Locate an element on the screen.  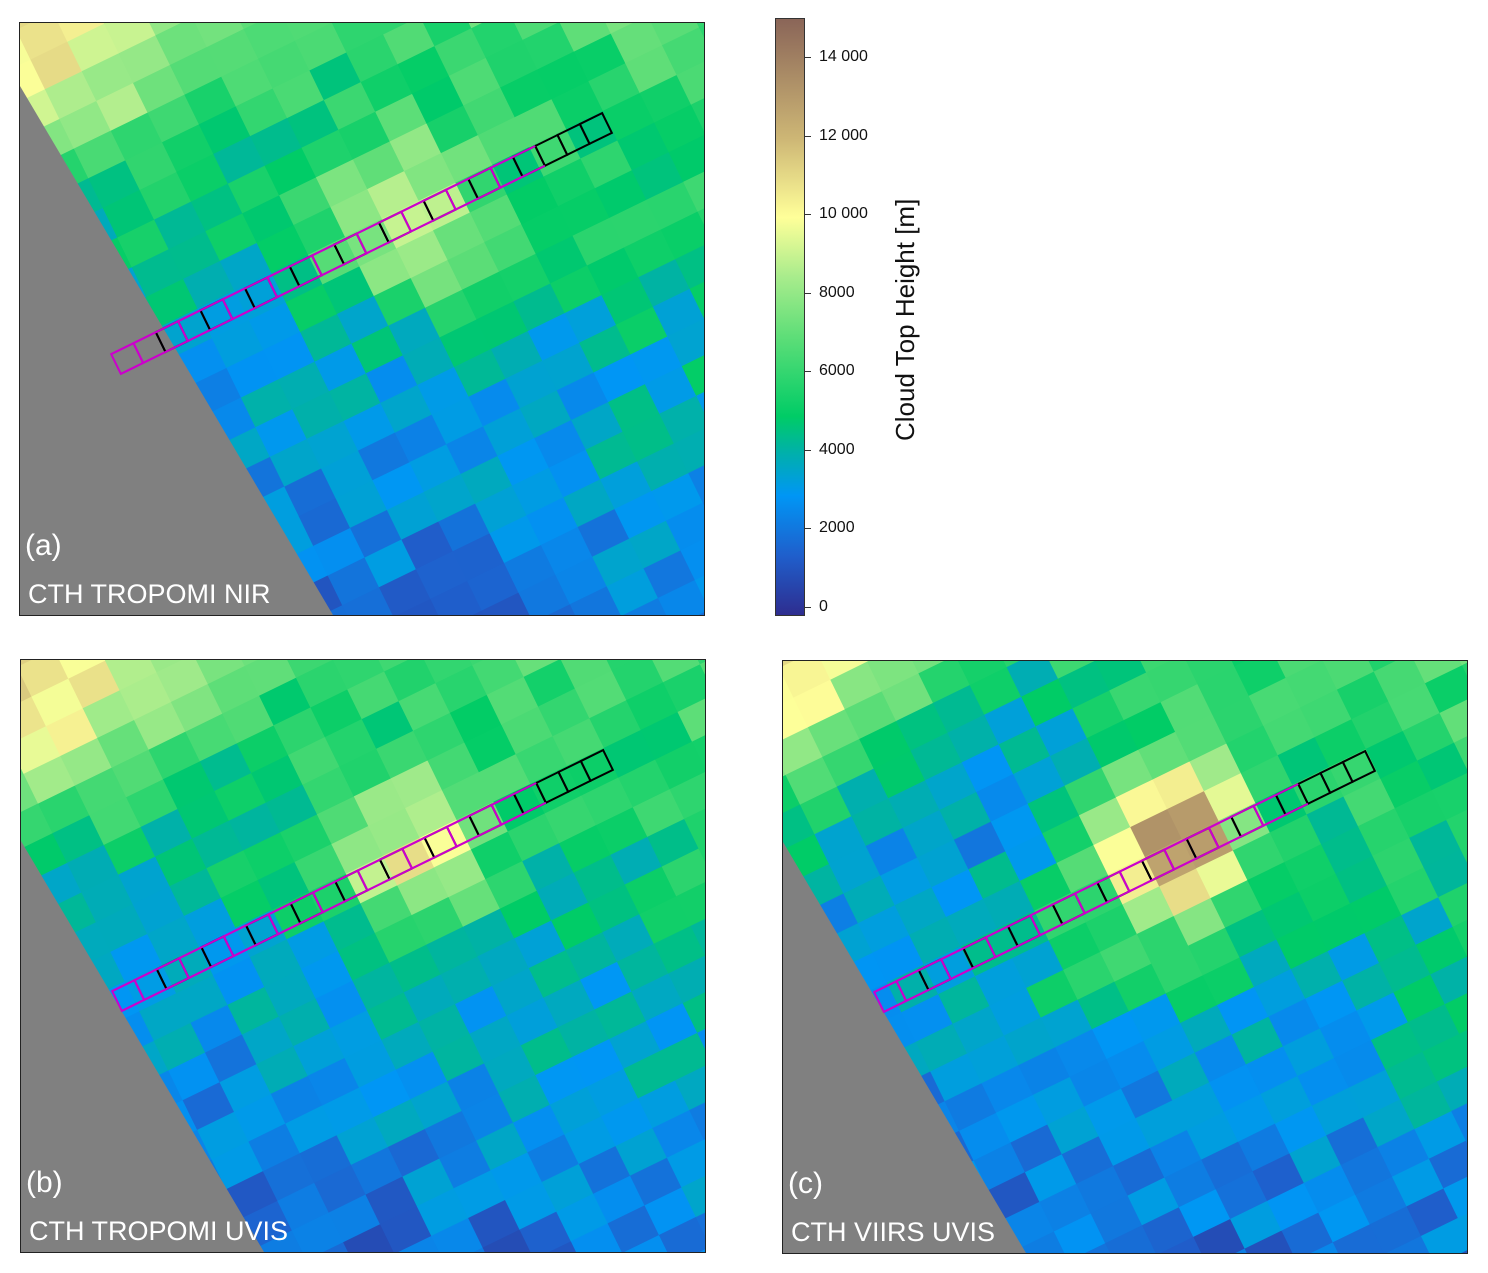
colorbar-tick-label: 8000 is located at coordinates (837, 292).